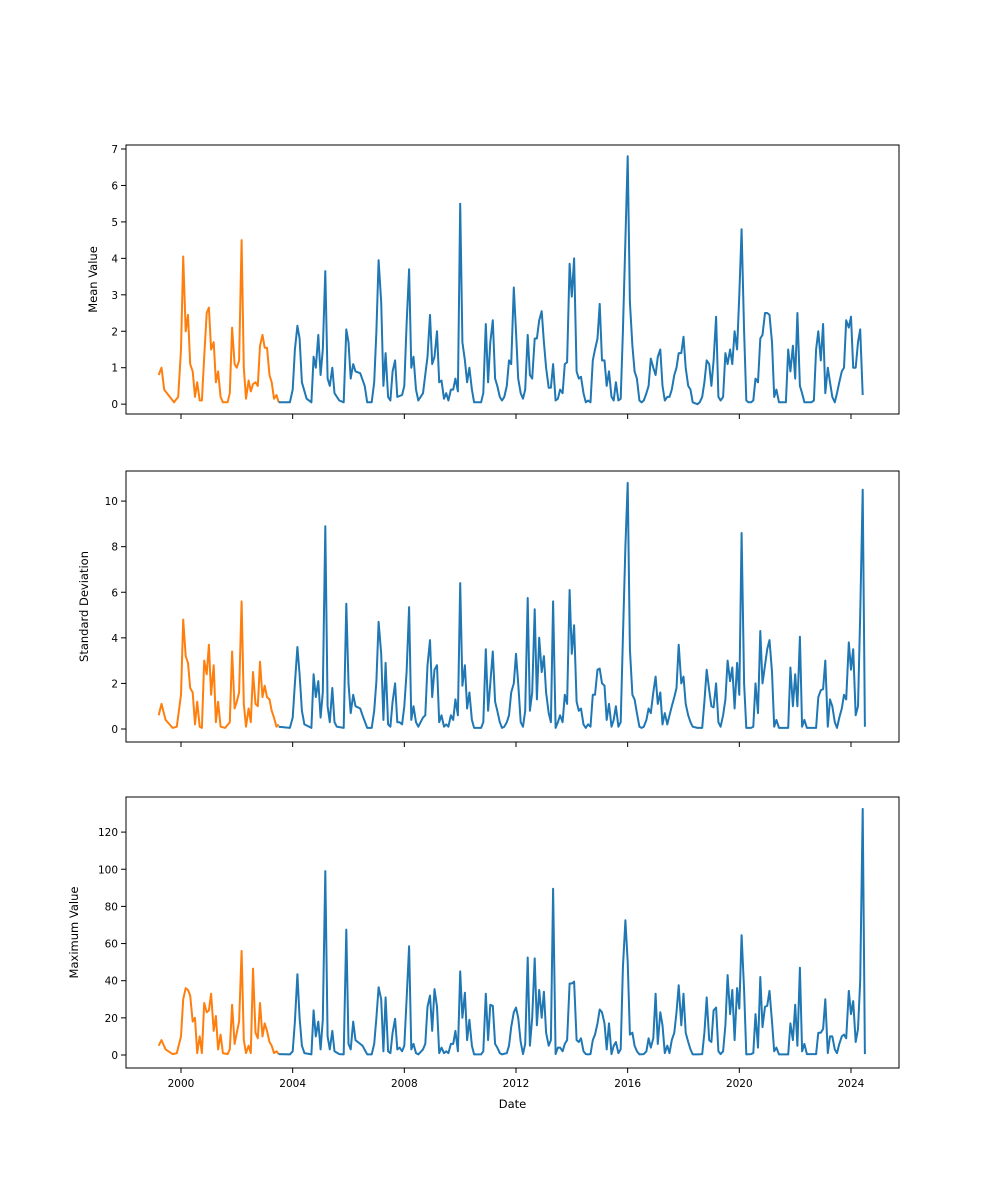 The height and width of the screenshot is (1200, 1000). What do you see at coordinates (84, 606) in the screenshot?
I see `y-axis-label: Standard Deviation` at bounding box center [84, 606].